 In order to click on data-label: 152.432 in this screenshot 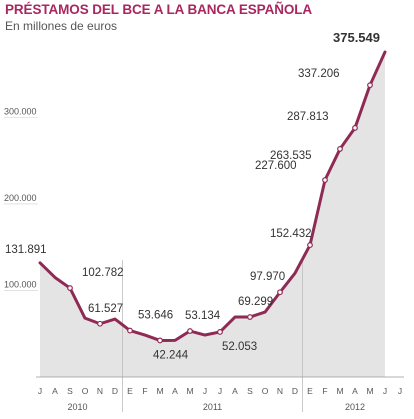, I will do `click(291, 234)`.